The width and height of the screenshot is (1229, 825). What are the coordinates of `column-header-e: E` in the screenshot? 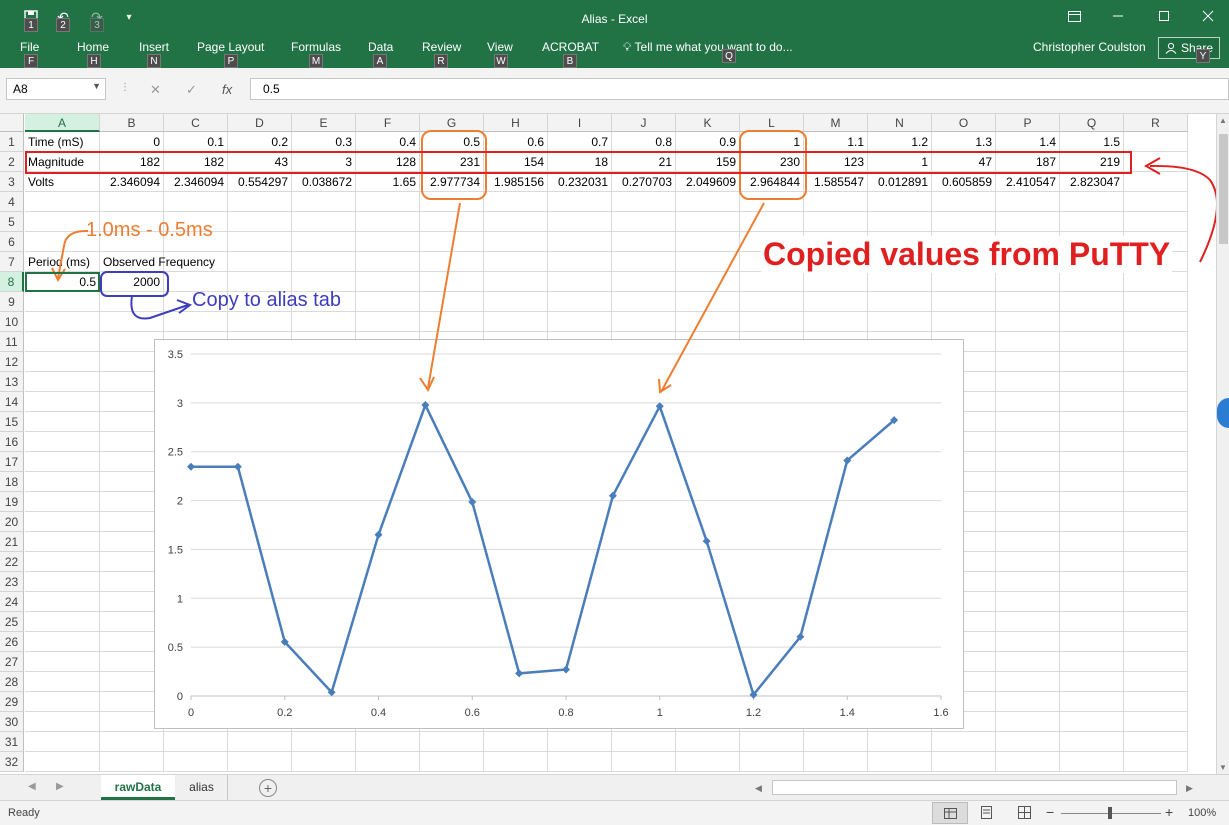 It's located at (324, 123).